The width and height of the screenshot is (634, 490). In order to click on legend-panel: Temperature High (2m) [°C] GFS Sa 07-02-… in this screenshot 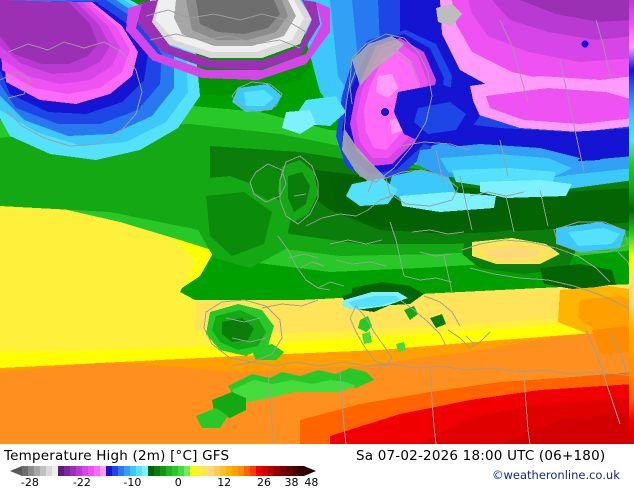, I will do `click(317, 467)`.